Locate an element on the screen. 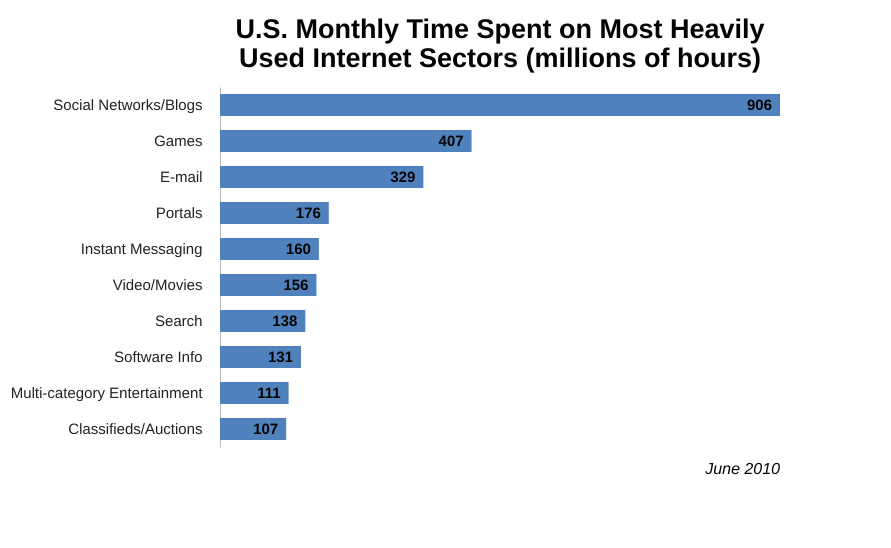  data-label: 138 is located at coordinates (285, 321).